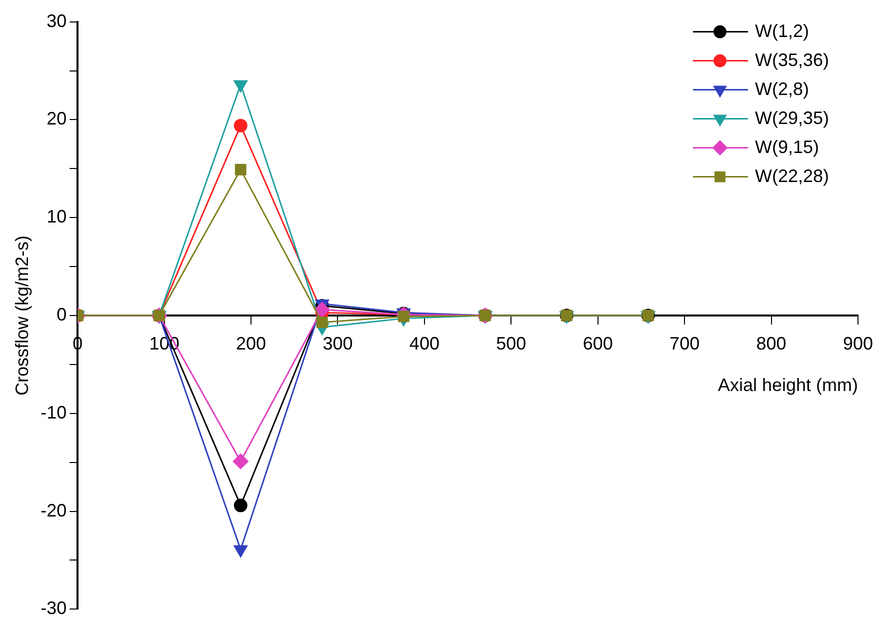 The image size is (895, 633). What do you see at coordinates (53, 412) in the screenshot?
I see `y-tick-label: -10` at bounding box center [53, 412].